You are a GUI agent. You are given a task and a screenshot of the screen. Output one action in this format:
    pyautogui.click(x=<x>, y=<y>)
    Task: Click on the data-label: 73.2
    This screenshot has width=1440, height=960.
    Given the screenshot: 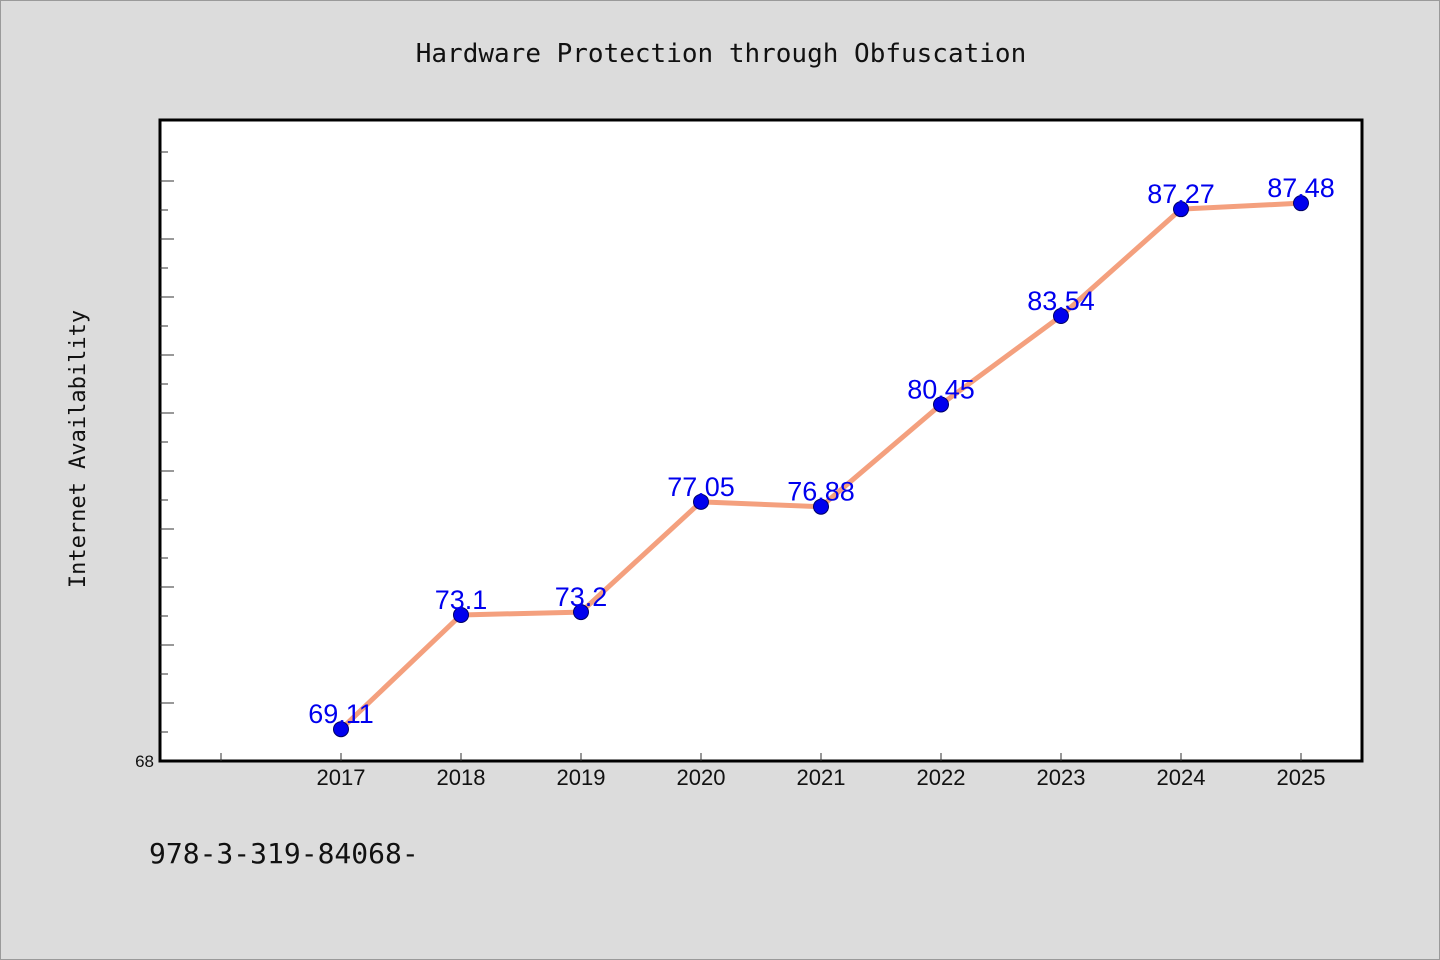 What is the action you would take?
    pyautogui.click(x=581, y=597)
    